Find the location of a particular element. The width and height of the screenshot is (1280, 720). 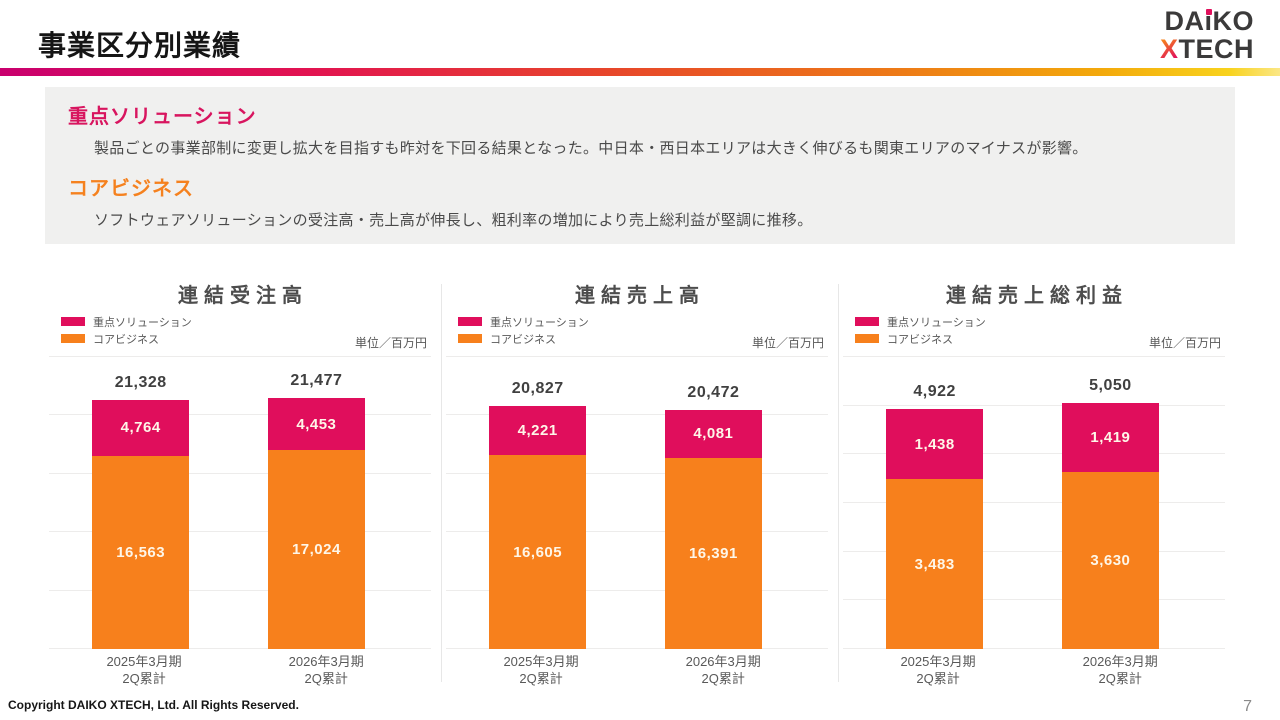

bar-value-priority-solution: 4,764 is located at coordinates (140, 428).